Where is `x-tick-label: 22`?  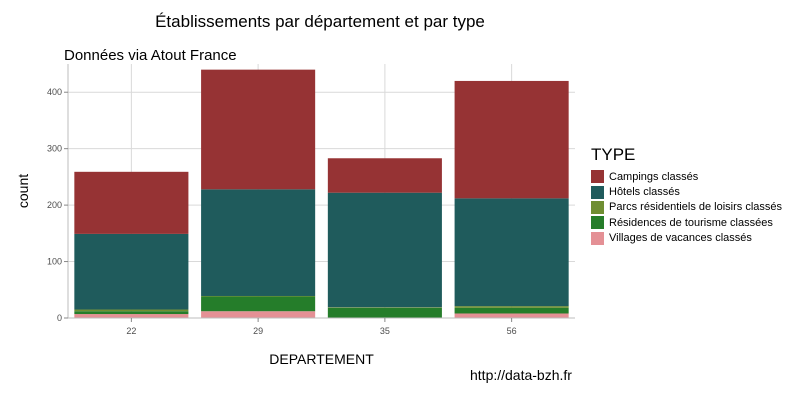
x-tick-label: 22 is located at coordinates (131, 331).